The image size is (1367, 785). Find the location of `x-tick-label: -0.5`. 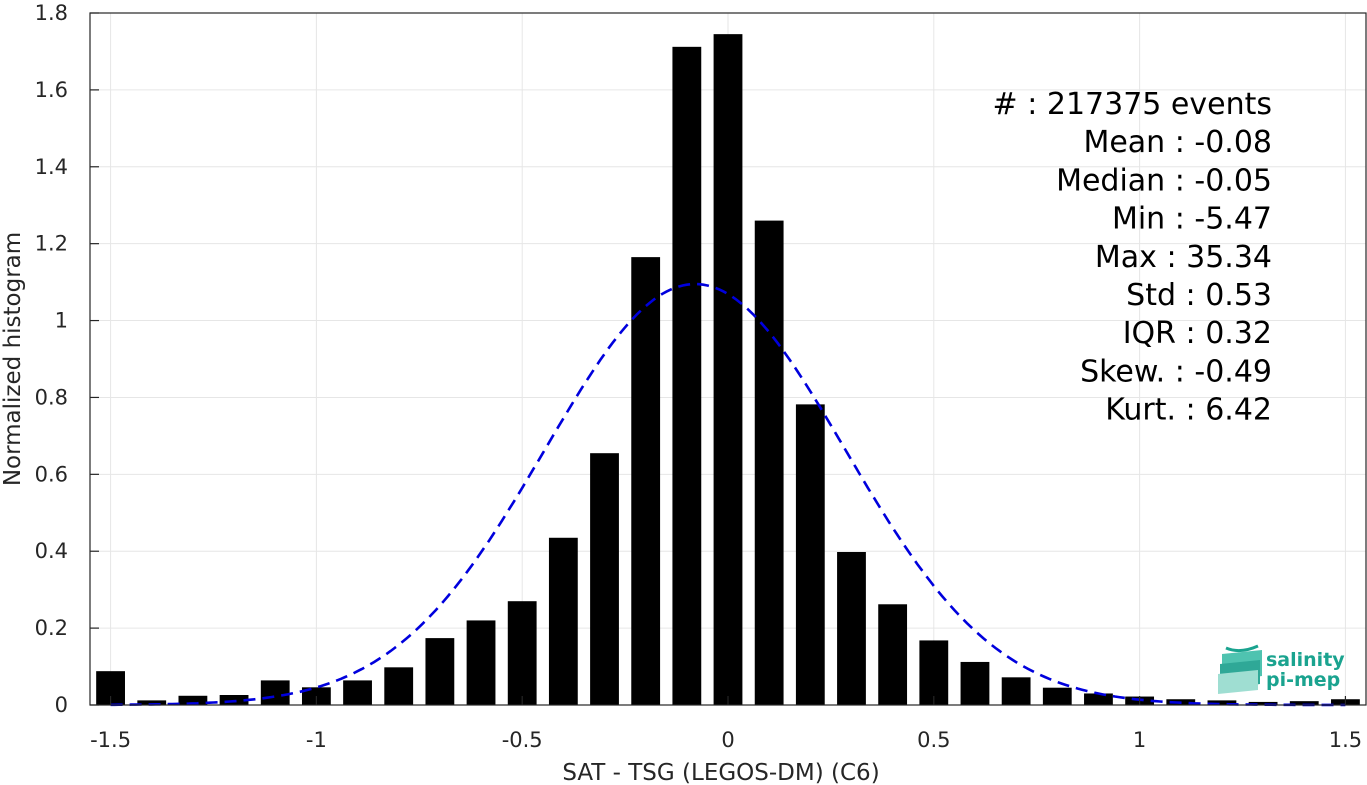

x-tick-label: -0.5 is located at coordinates (522, 740).